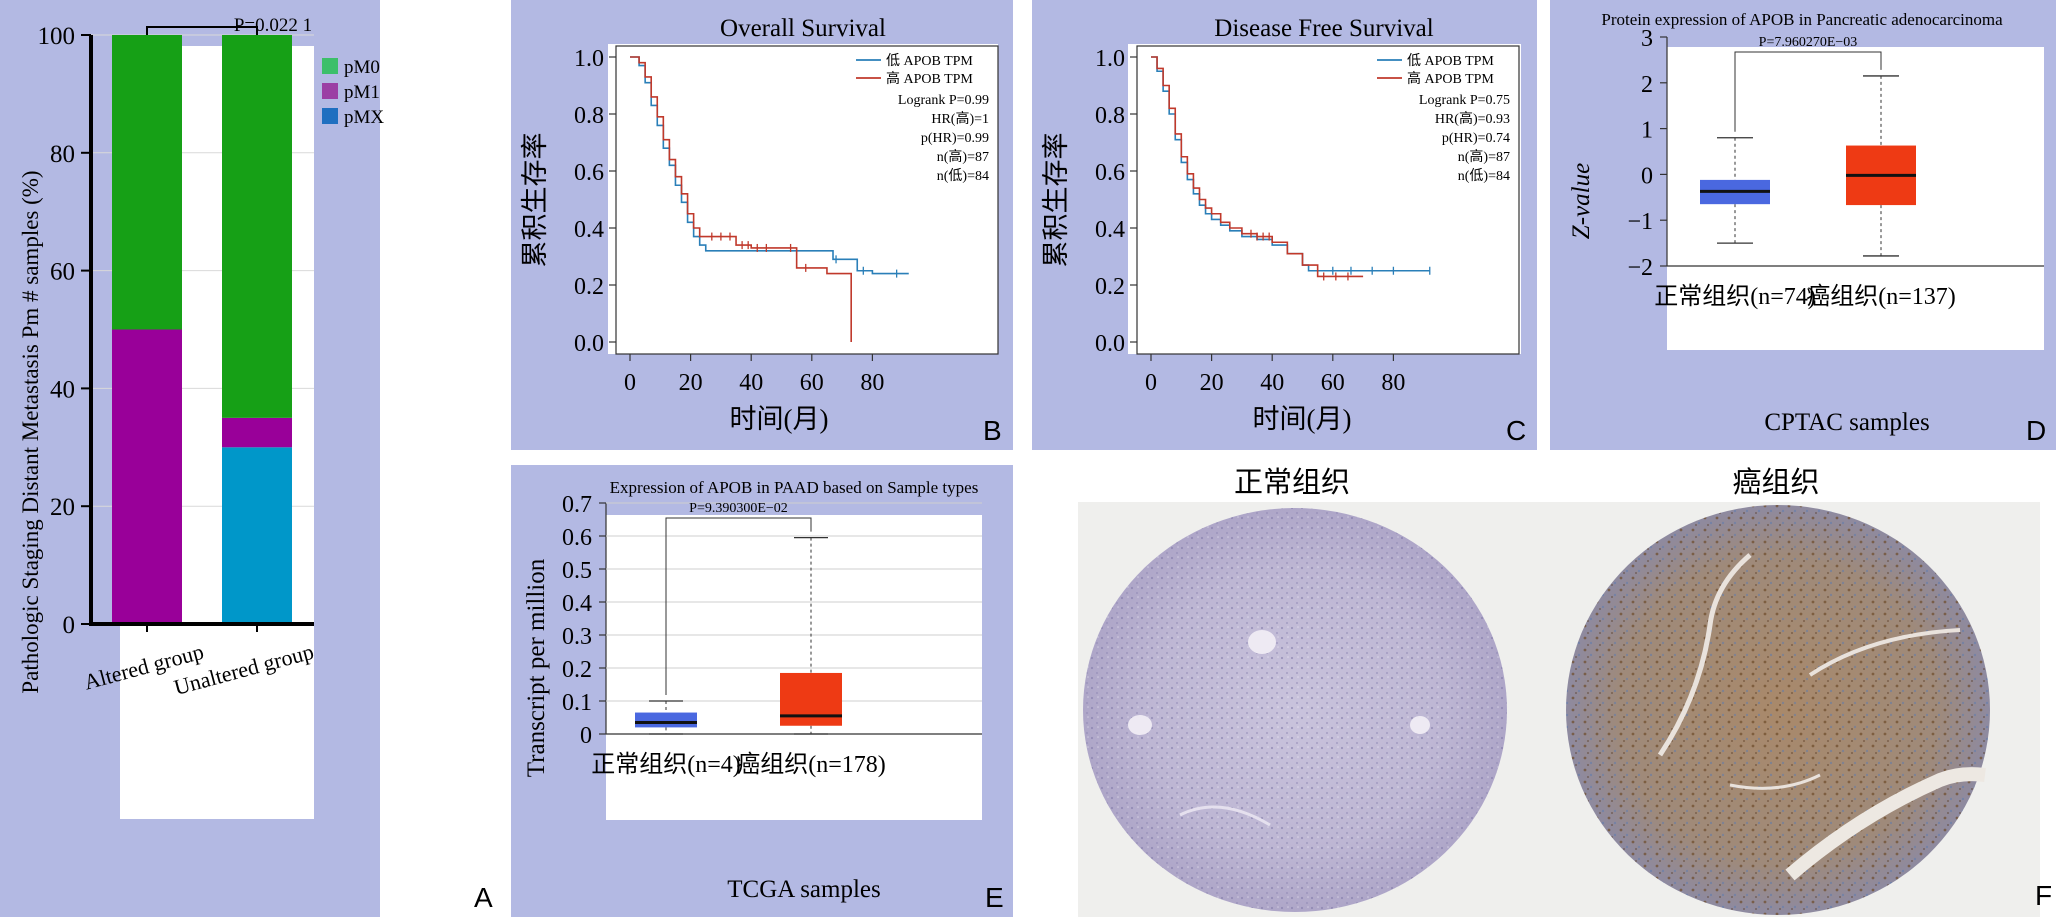  What do you see at coordinates (589, 173) in the screenshot?
I see `chart-b-ytick-label: 0.6` at bounding box center [589, 173].